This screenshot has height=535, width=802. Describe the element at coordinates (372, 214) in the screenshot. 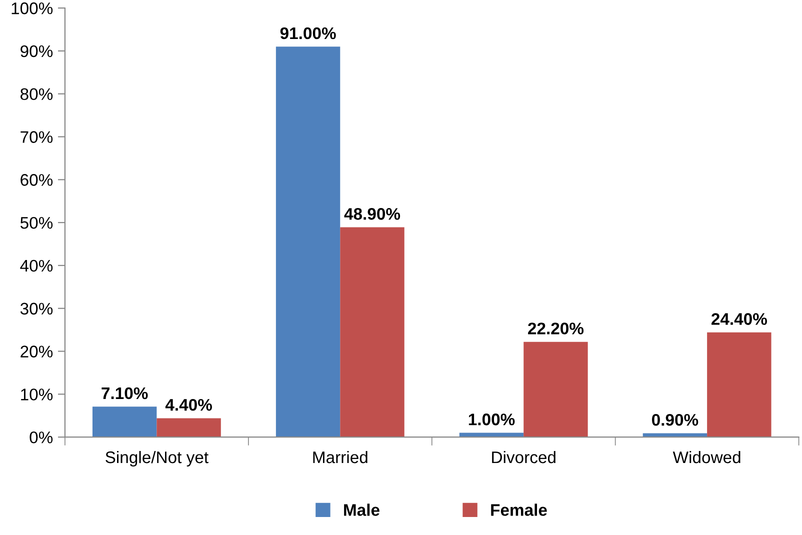

I see `data-label: 48.90%` at that location.